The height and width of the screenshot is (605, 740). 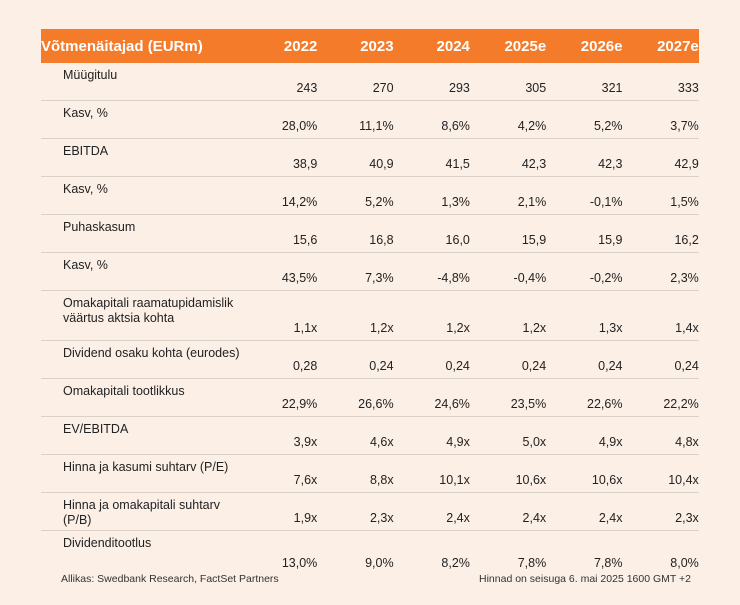 What do you see at coordinates (376, 404) in the screenshot?
I see `row-value: 26,6%` at bounding box center [376, 404].